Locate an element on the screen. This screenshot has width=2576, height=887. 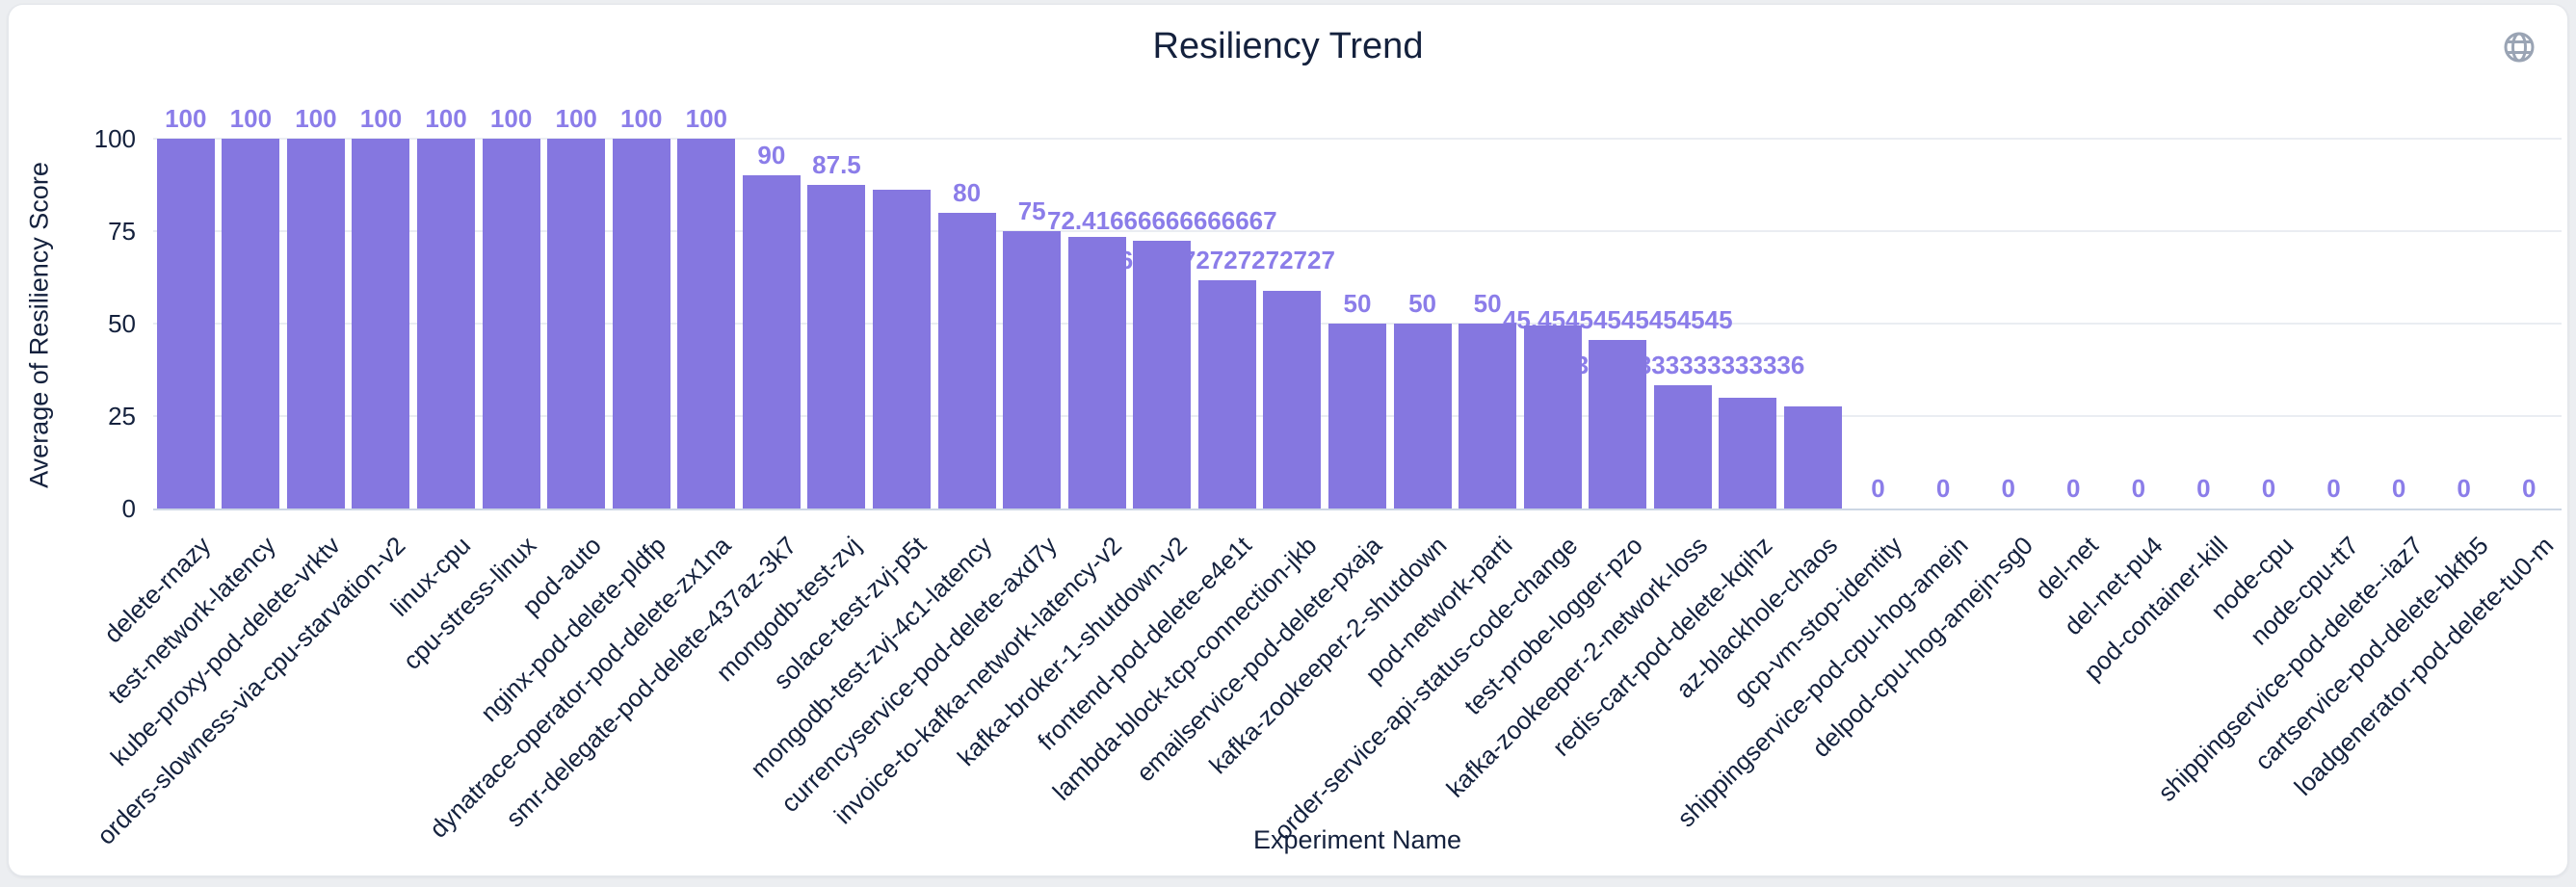
bar-redis-cart-pod-delete-kqihz is located at coordinates (1748, 453).